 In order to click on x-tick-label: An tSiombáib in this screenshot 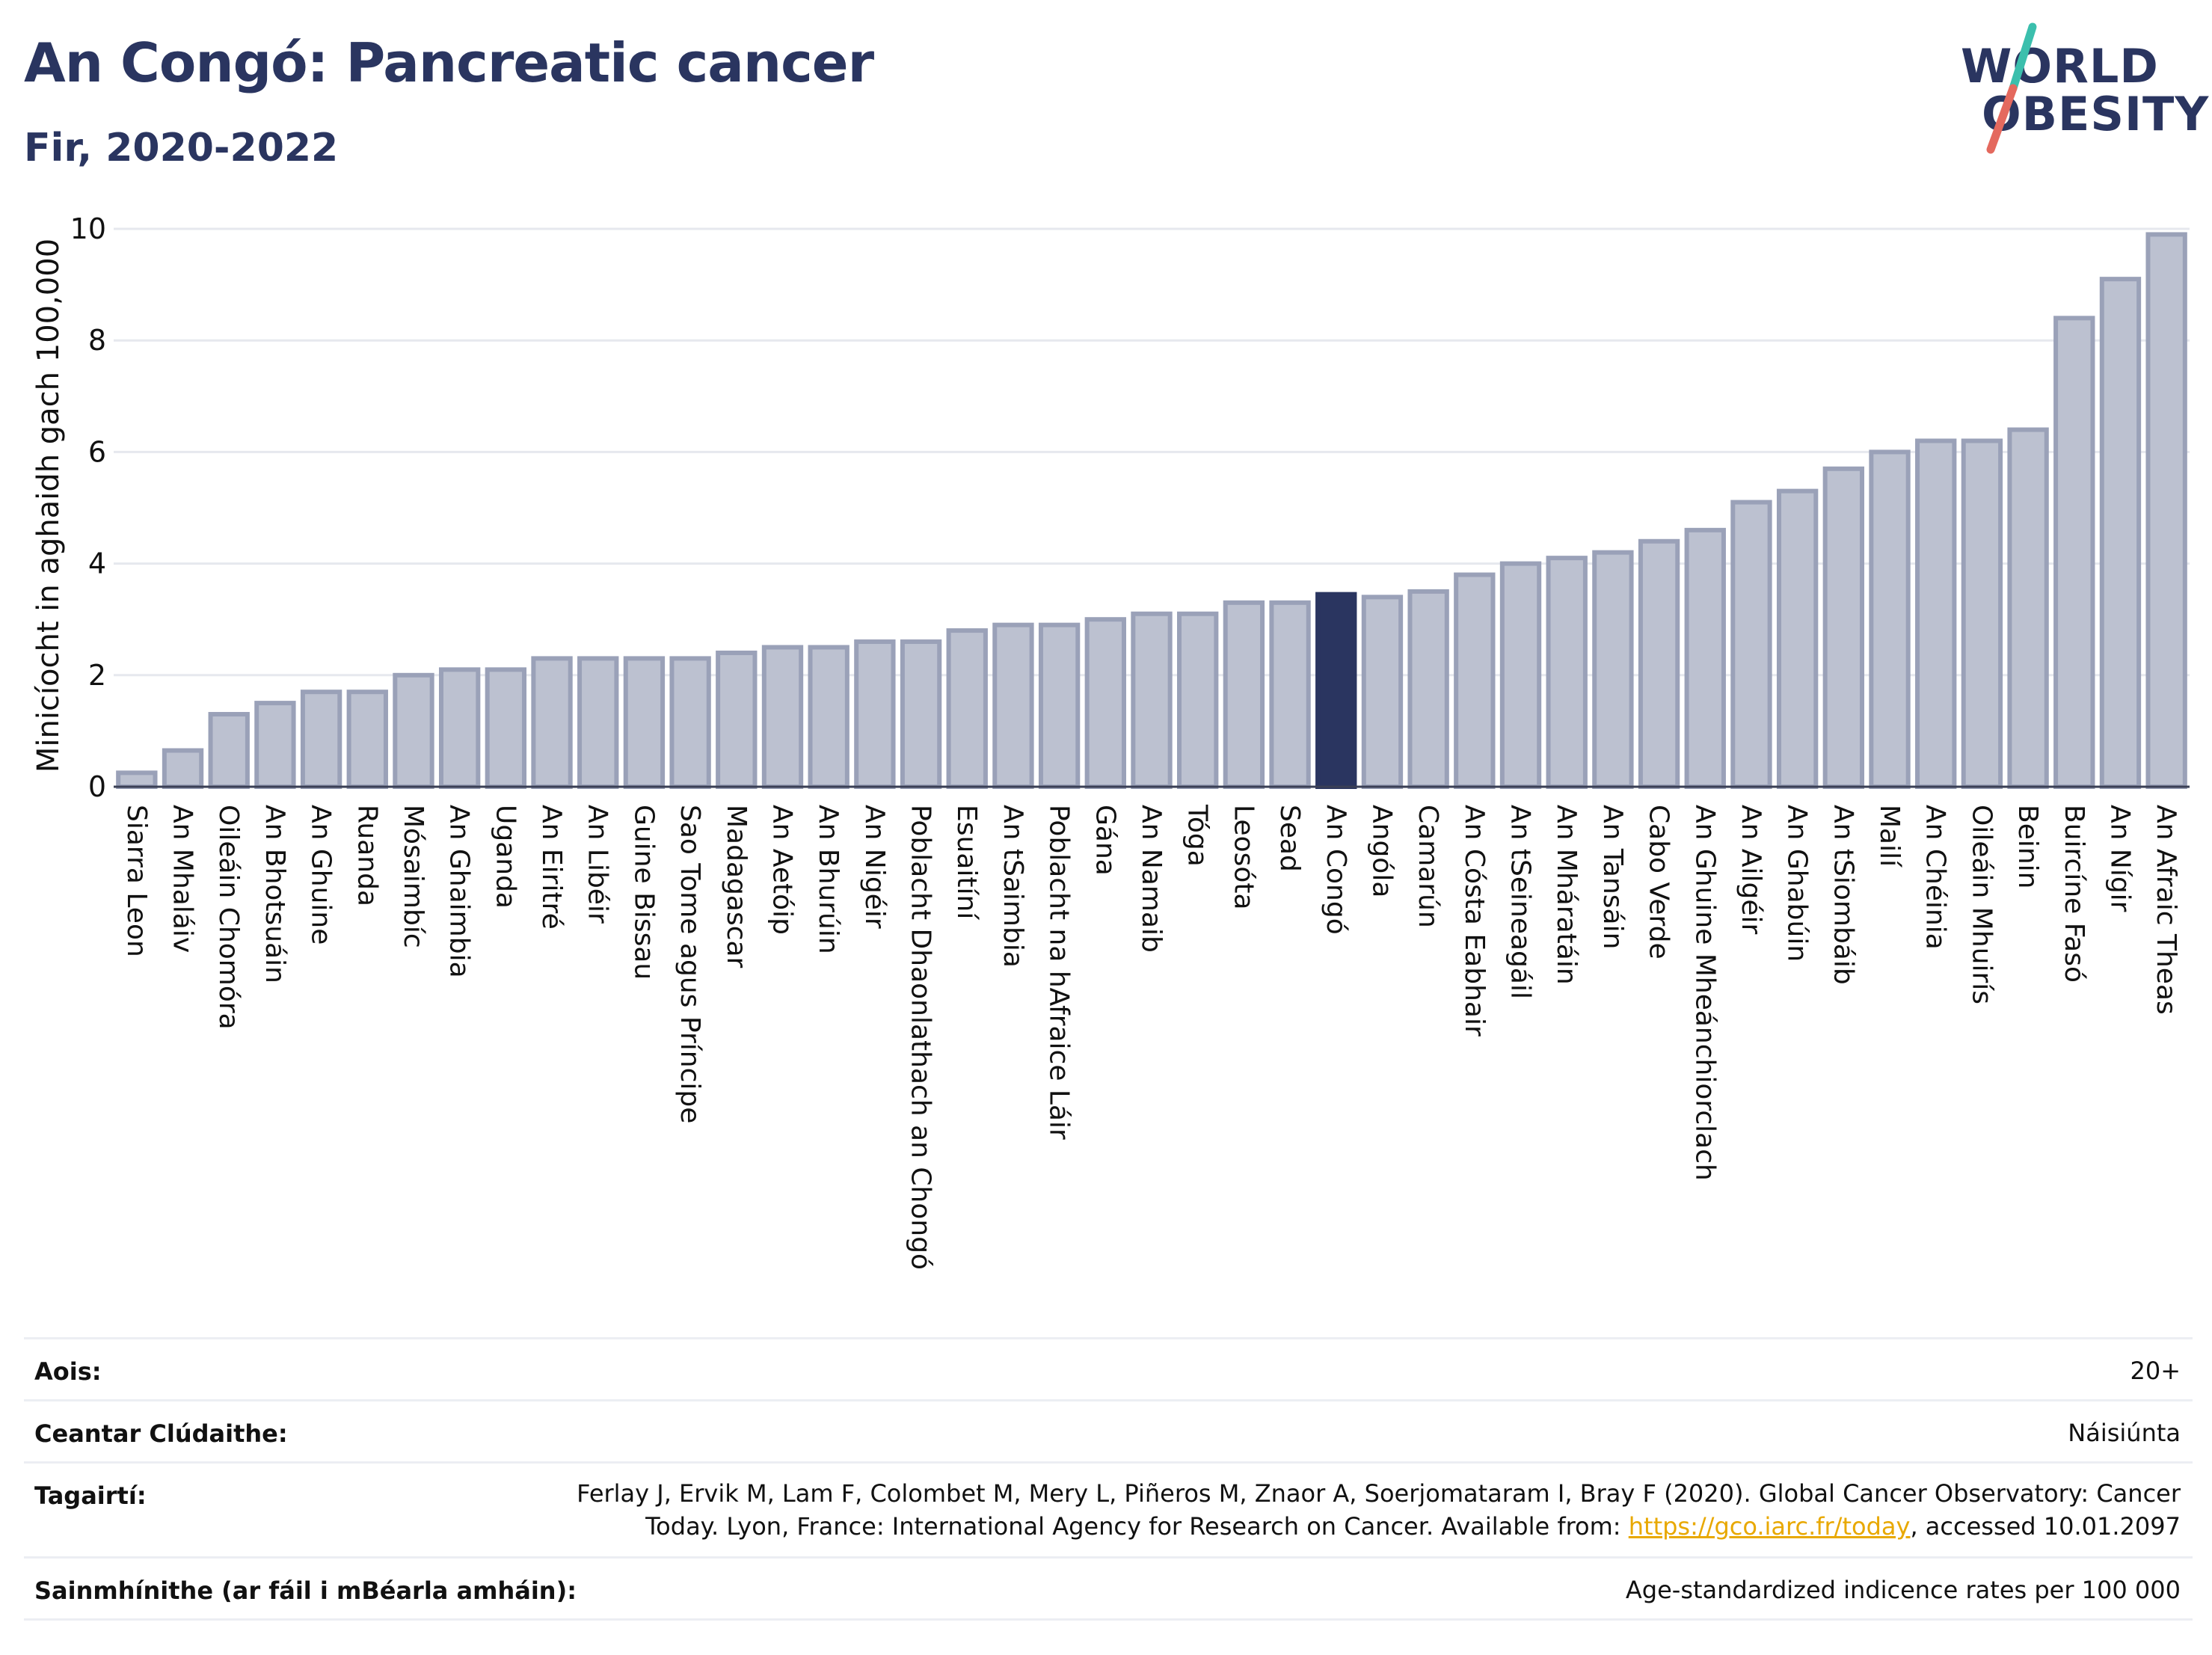, I will do `click(1843, 895)`.